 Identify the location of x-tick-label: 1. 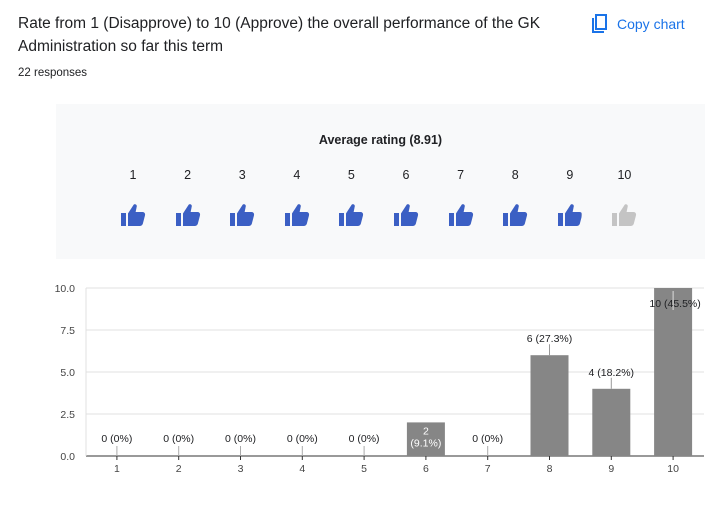
(117, 469).